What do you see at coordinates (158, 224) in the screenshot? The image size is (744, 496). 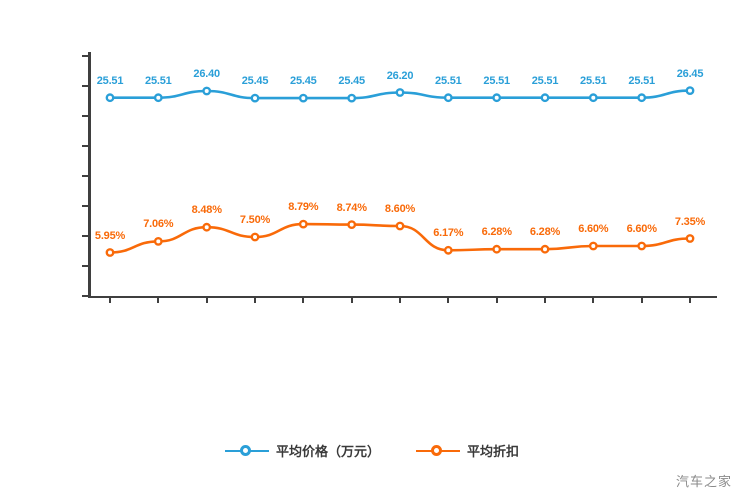 I see `data-label: 7.06%` at bounding box center [158, 224].